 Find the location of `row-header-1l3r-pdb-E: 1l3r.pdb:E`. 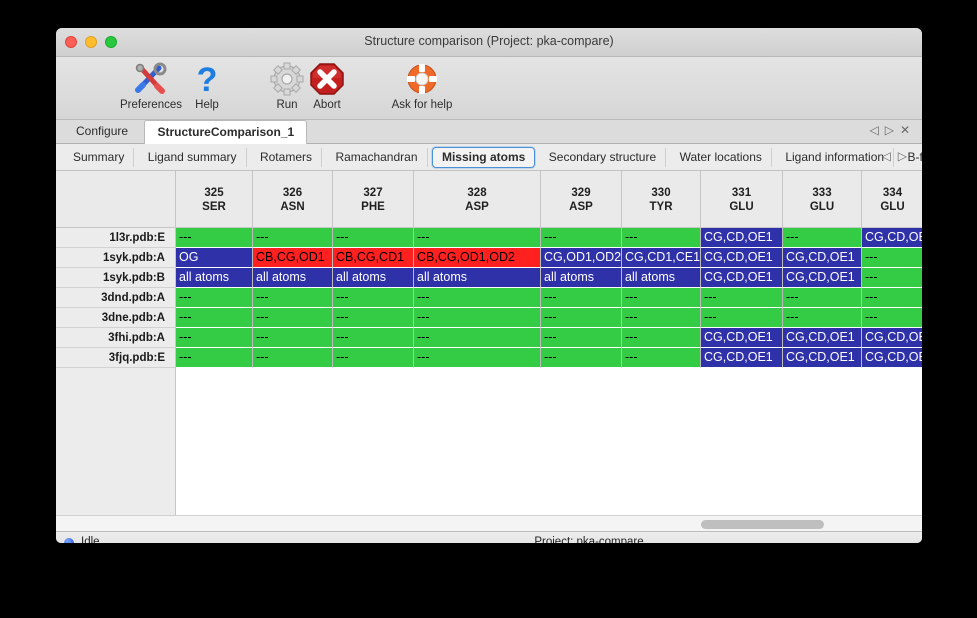

row-header-1l3r-pdb-E: 1l3r.pdb:E is located at coordinates (115, 238).